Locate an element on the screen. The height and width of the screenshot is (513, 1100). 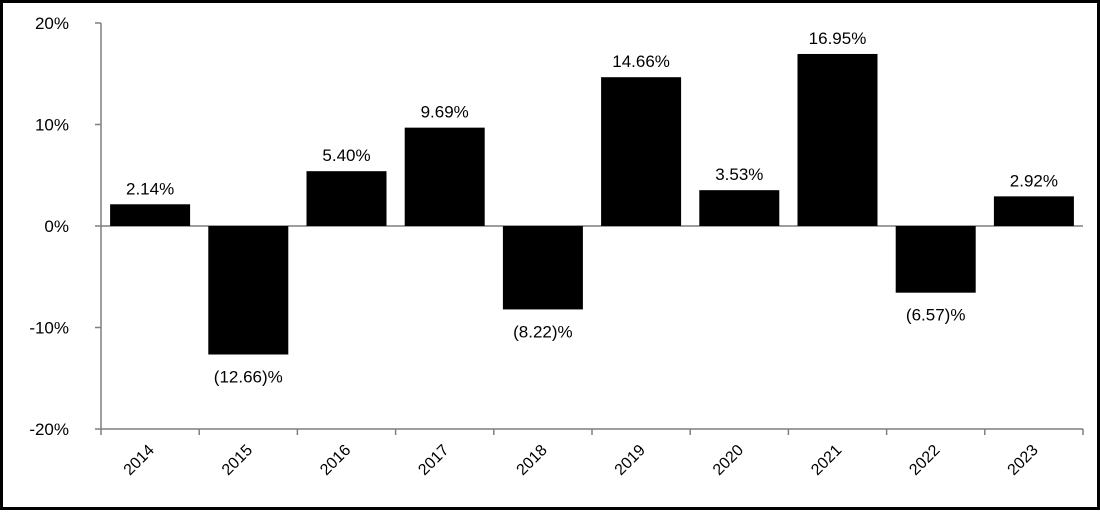
x-tick-label-2018: 2018 is located at coordinates (532, 460).